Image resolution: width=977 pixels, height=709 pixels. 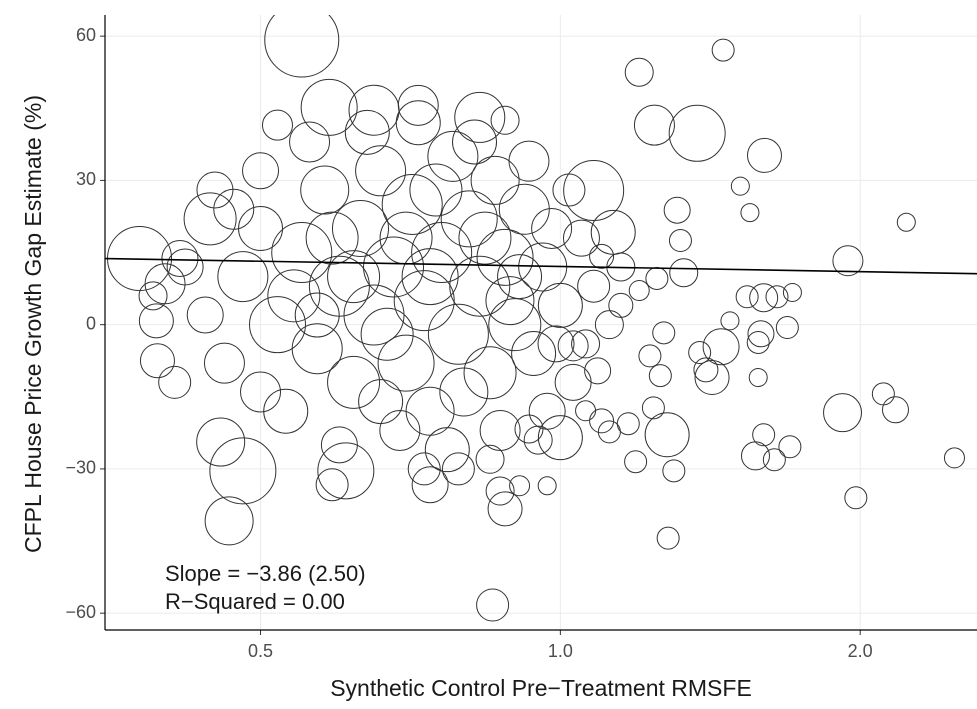 I want to click on fit-line, so click(x=541, y=266).